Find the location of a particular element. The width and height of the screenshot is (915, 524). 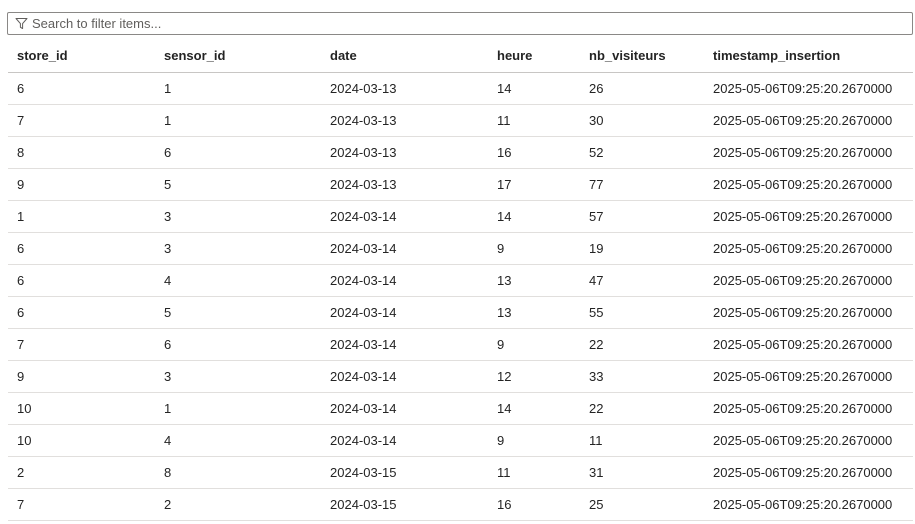

column-header-timestamp-insertion: timestamp_insertion is located at coordinates (808, 55).